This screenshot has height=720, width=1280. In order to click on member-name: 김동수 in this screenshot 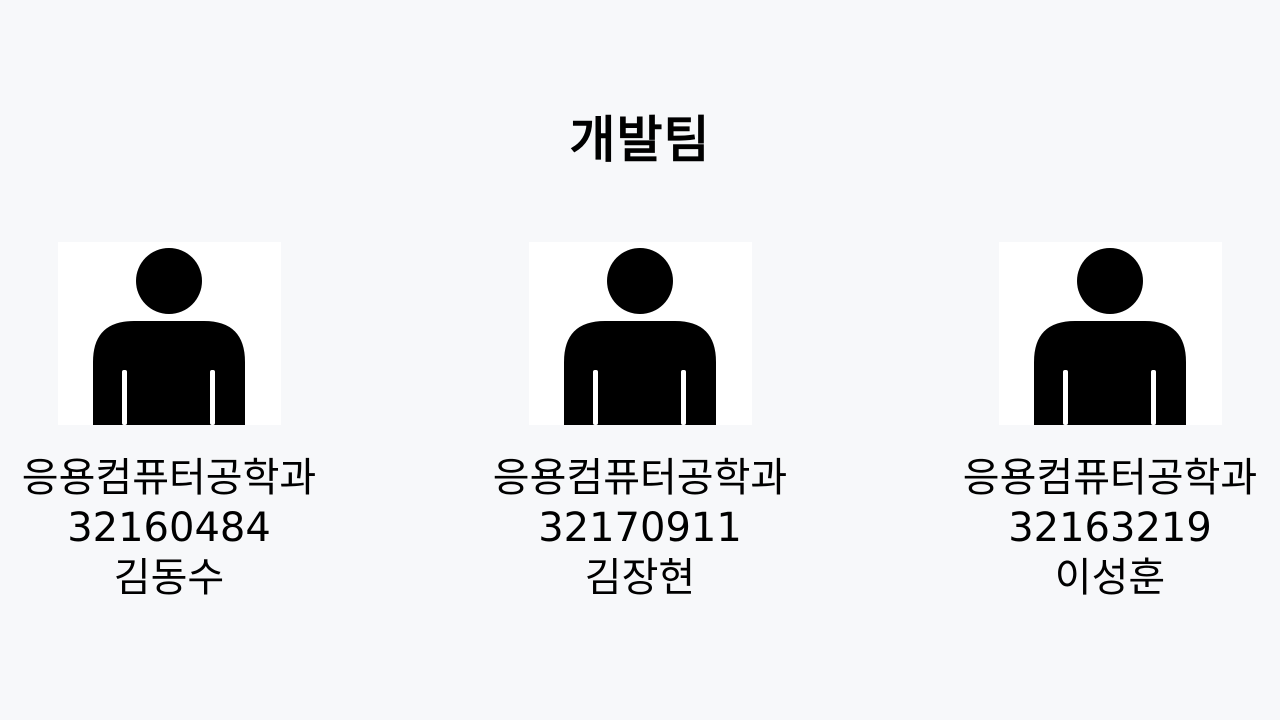, I will do `click(169, 578)`.